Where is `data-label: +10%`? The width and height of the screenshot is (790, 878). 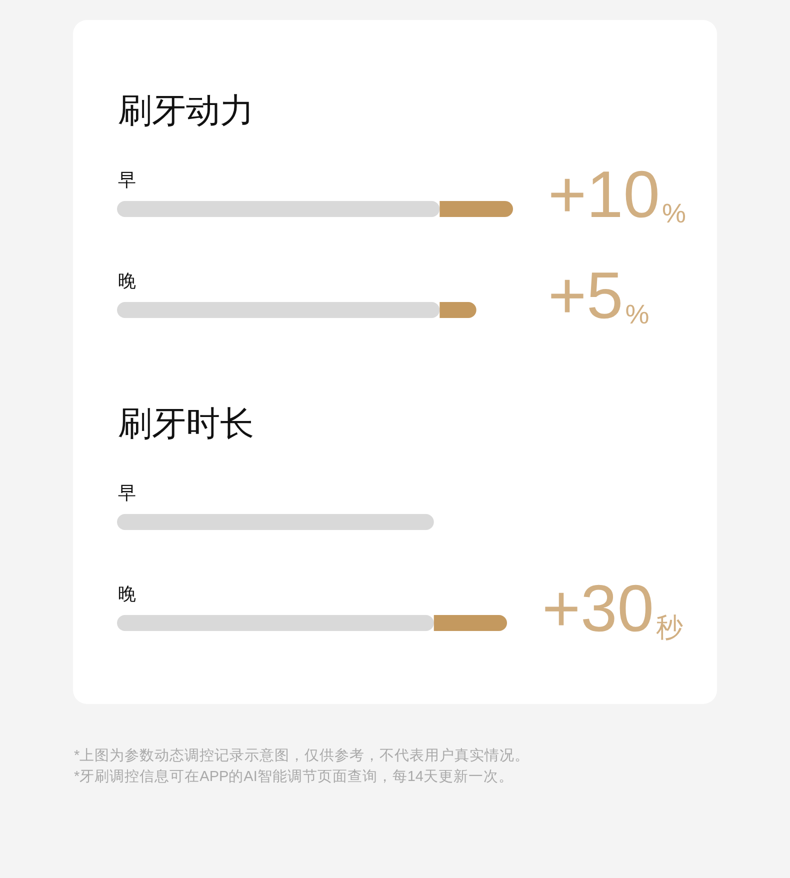 data-label: +10% is located at coordinates (617, 194).